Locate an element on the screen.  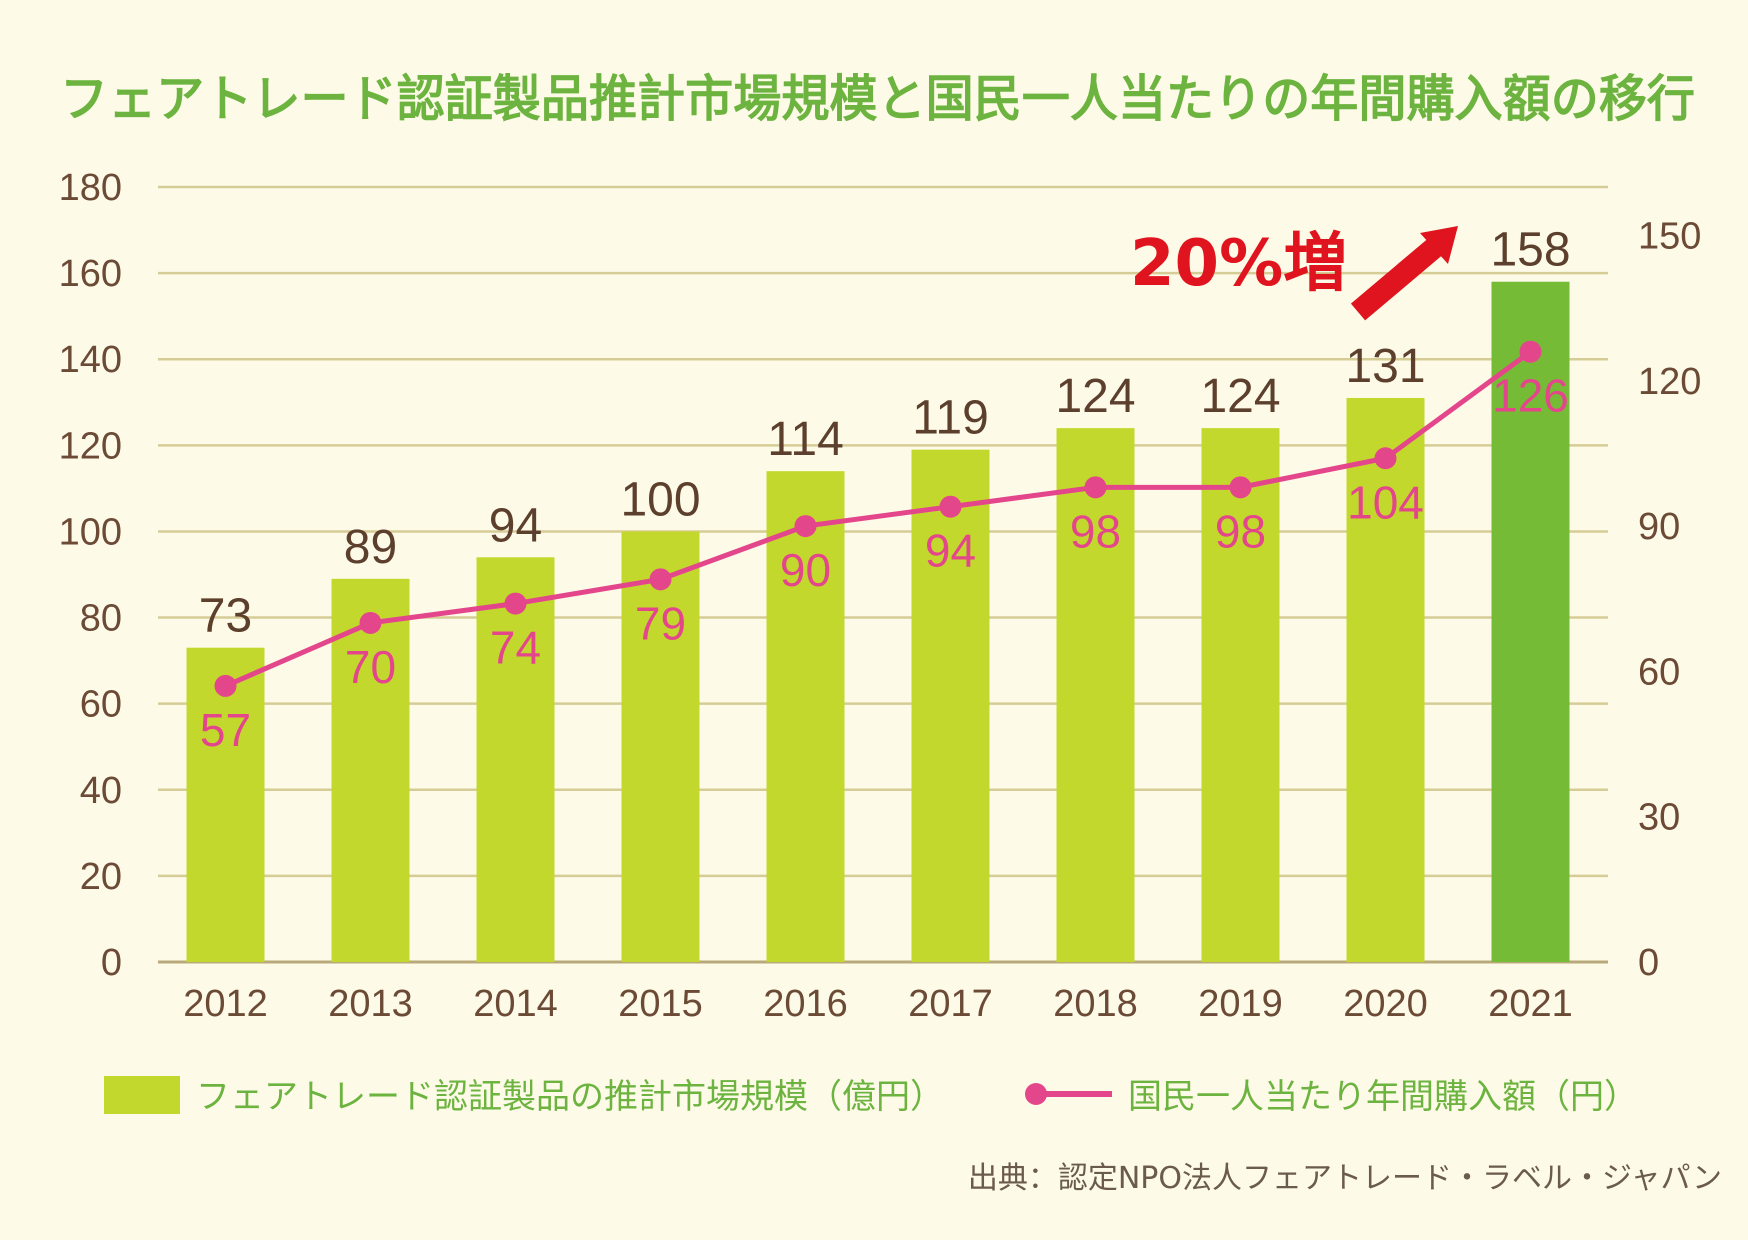
x-axis-tick-label: 2013 is located at coordinates (370, 1004).